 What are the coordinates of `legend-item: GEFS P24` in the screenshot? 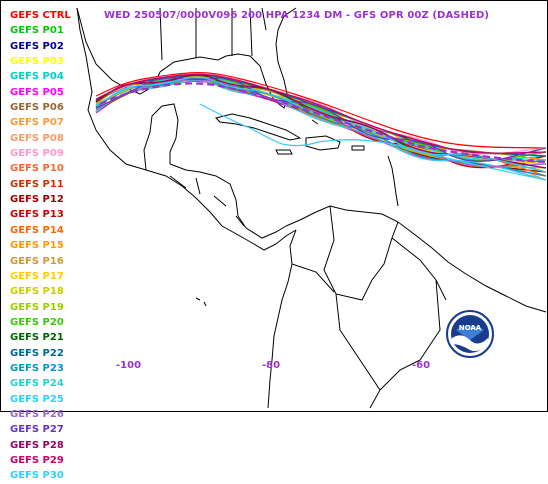 It's located at (37, 384).